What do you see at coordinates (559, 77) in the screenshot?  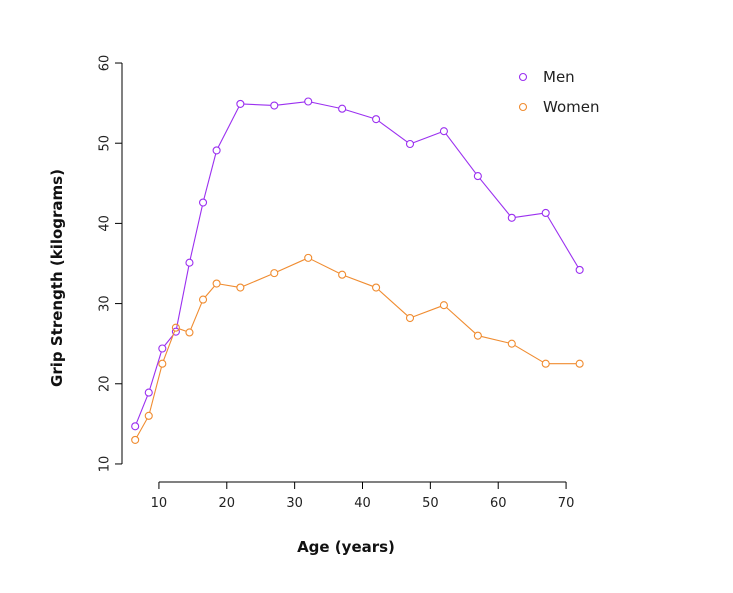 I see `legend-men-label: Men` at bounding box center [559, 77].